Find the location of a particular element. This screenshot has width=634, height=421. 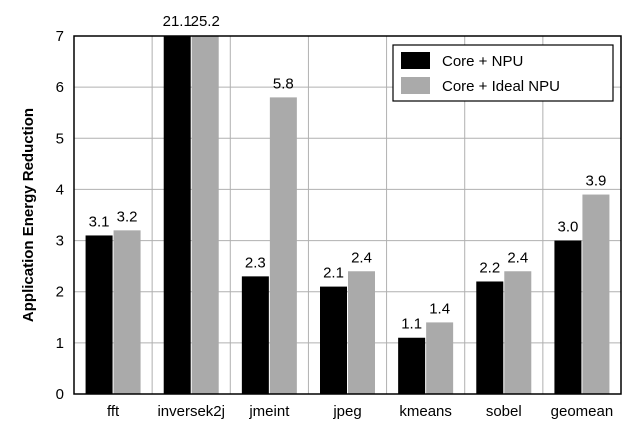

data-label-fft-series-2: 3.2 is located at coordinates (127, 216).